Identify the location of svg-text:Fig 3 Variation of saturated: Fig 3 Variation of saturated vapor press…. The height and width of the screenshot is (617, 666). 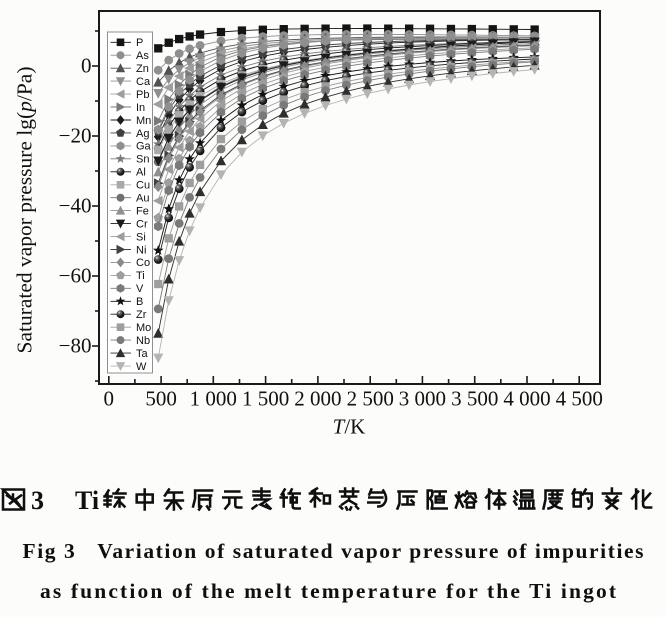
(333, 551).